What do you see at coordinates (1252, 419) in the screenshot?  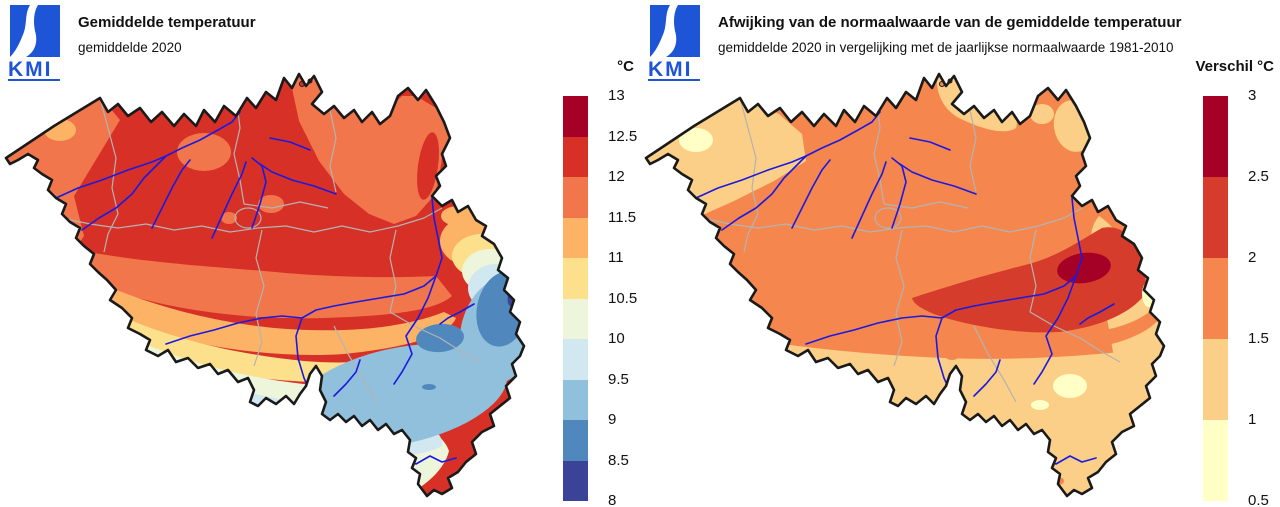 I see `color-scale-tick-label: 1` at bounding box center [1252, 419].